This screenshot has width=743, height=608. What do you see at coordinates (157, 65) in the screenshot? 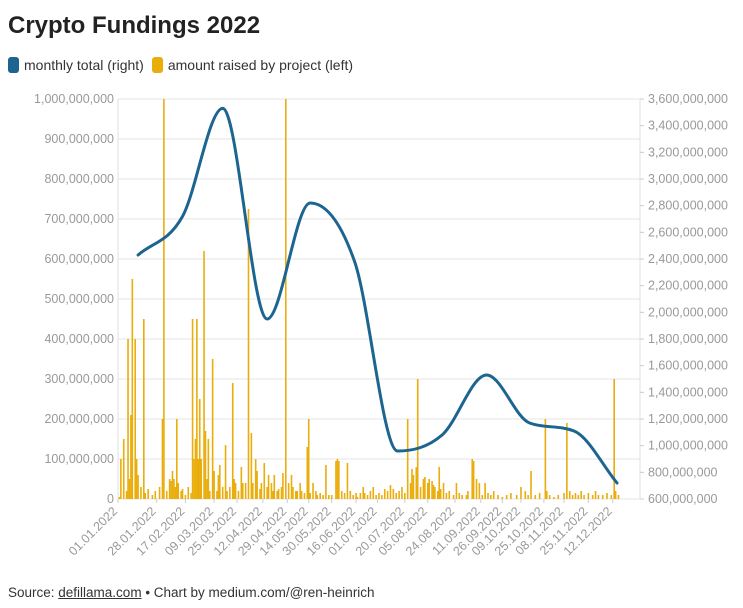
I see `legend-swatch-project-raises` at bounding box center [157, 65].